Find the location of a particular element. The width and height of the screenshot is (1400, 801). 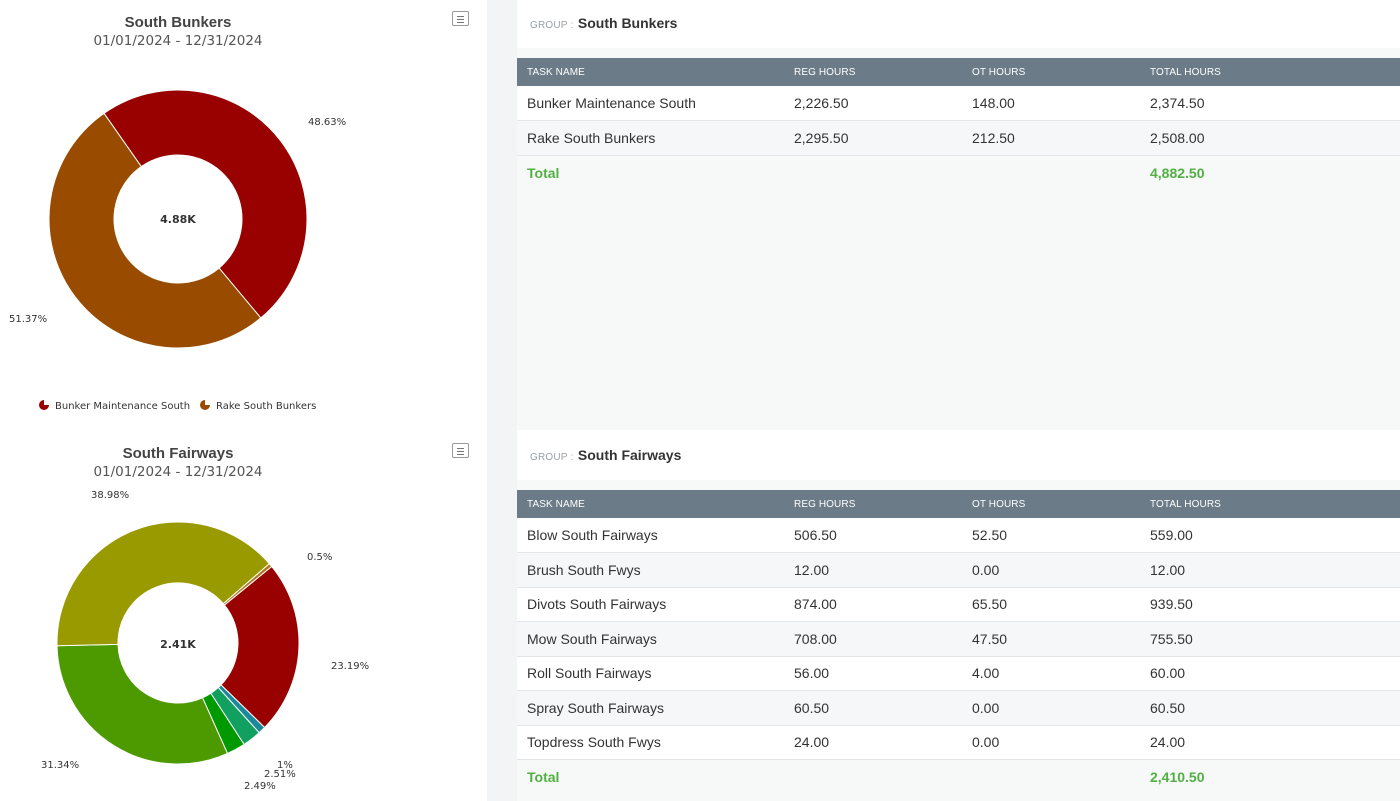

donut-center-total: 4.88K is located at coordinates (178, 219).